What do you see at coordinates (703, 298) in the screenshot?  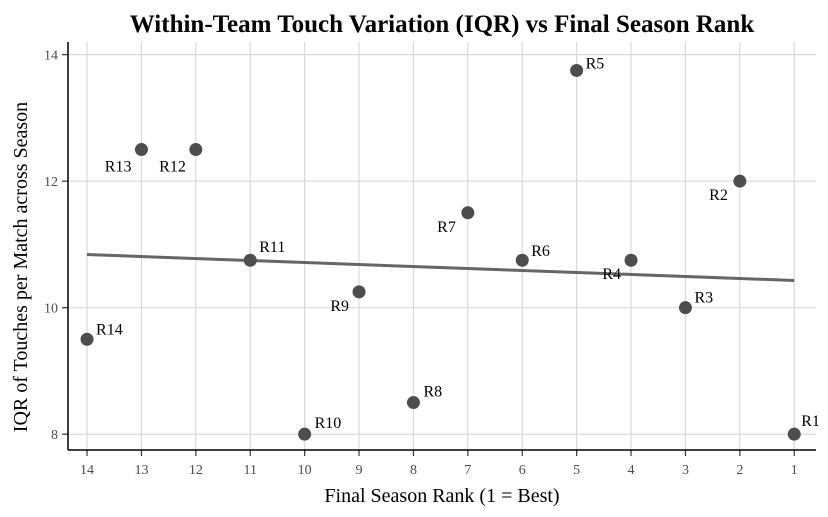 I see `point-label-r3: R3` at bounding box center [703, 298].